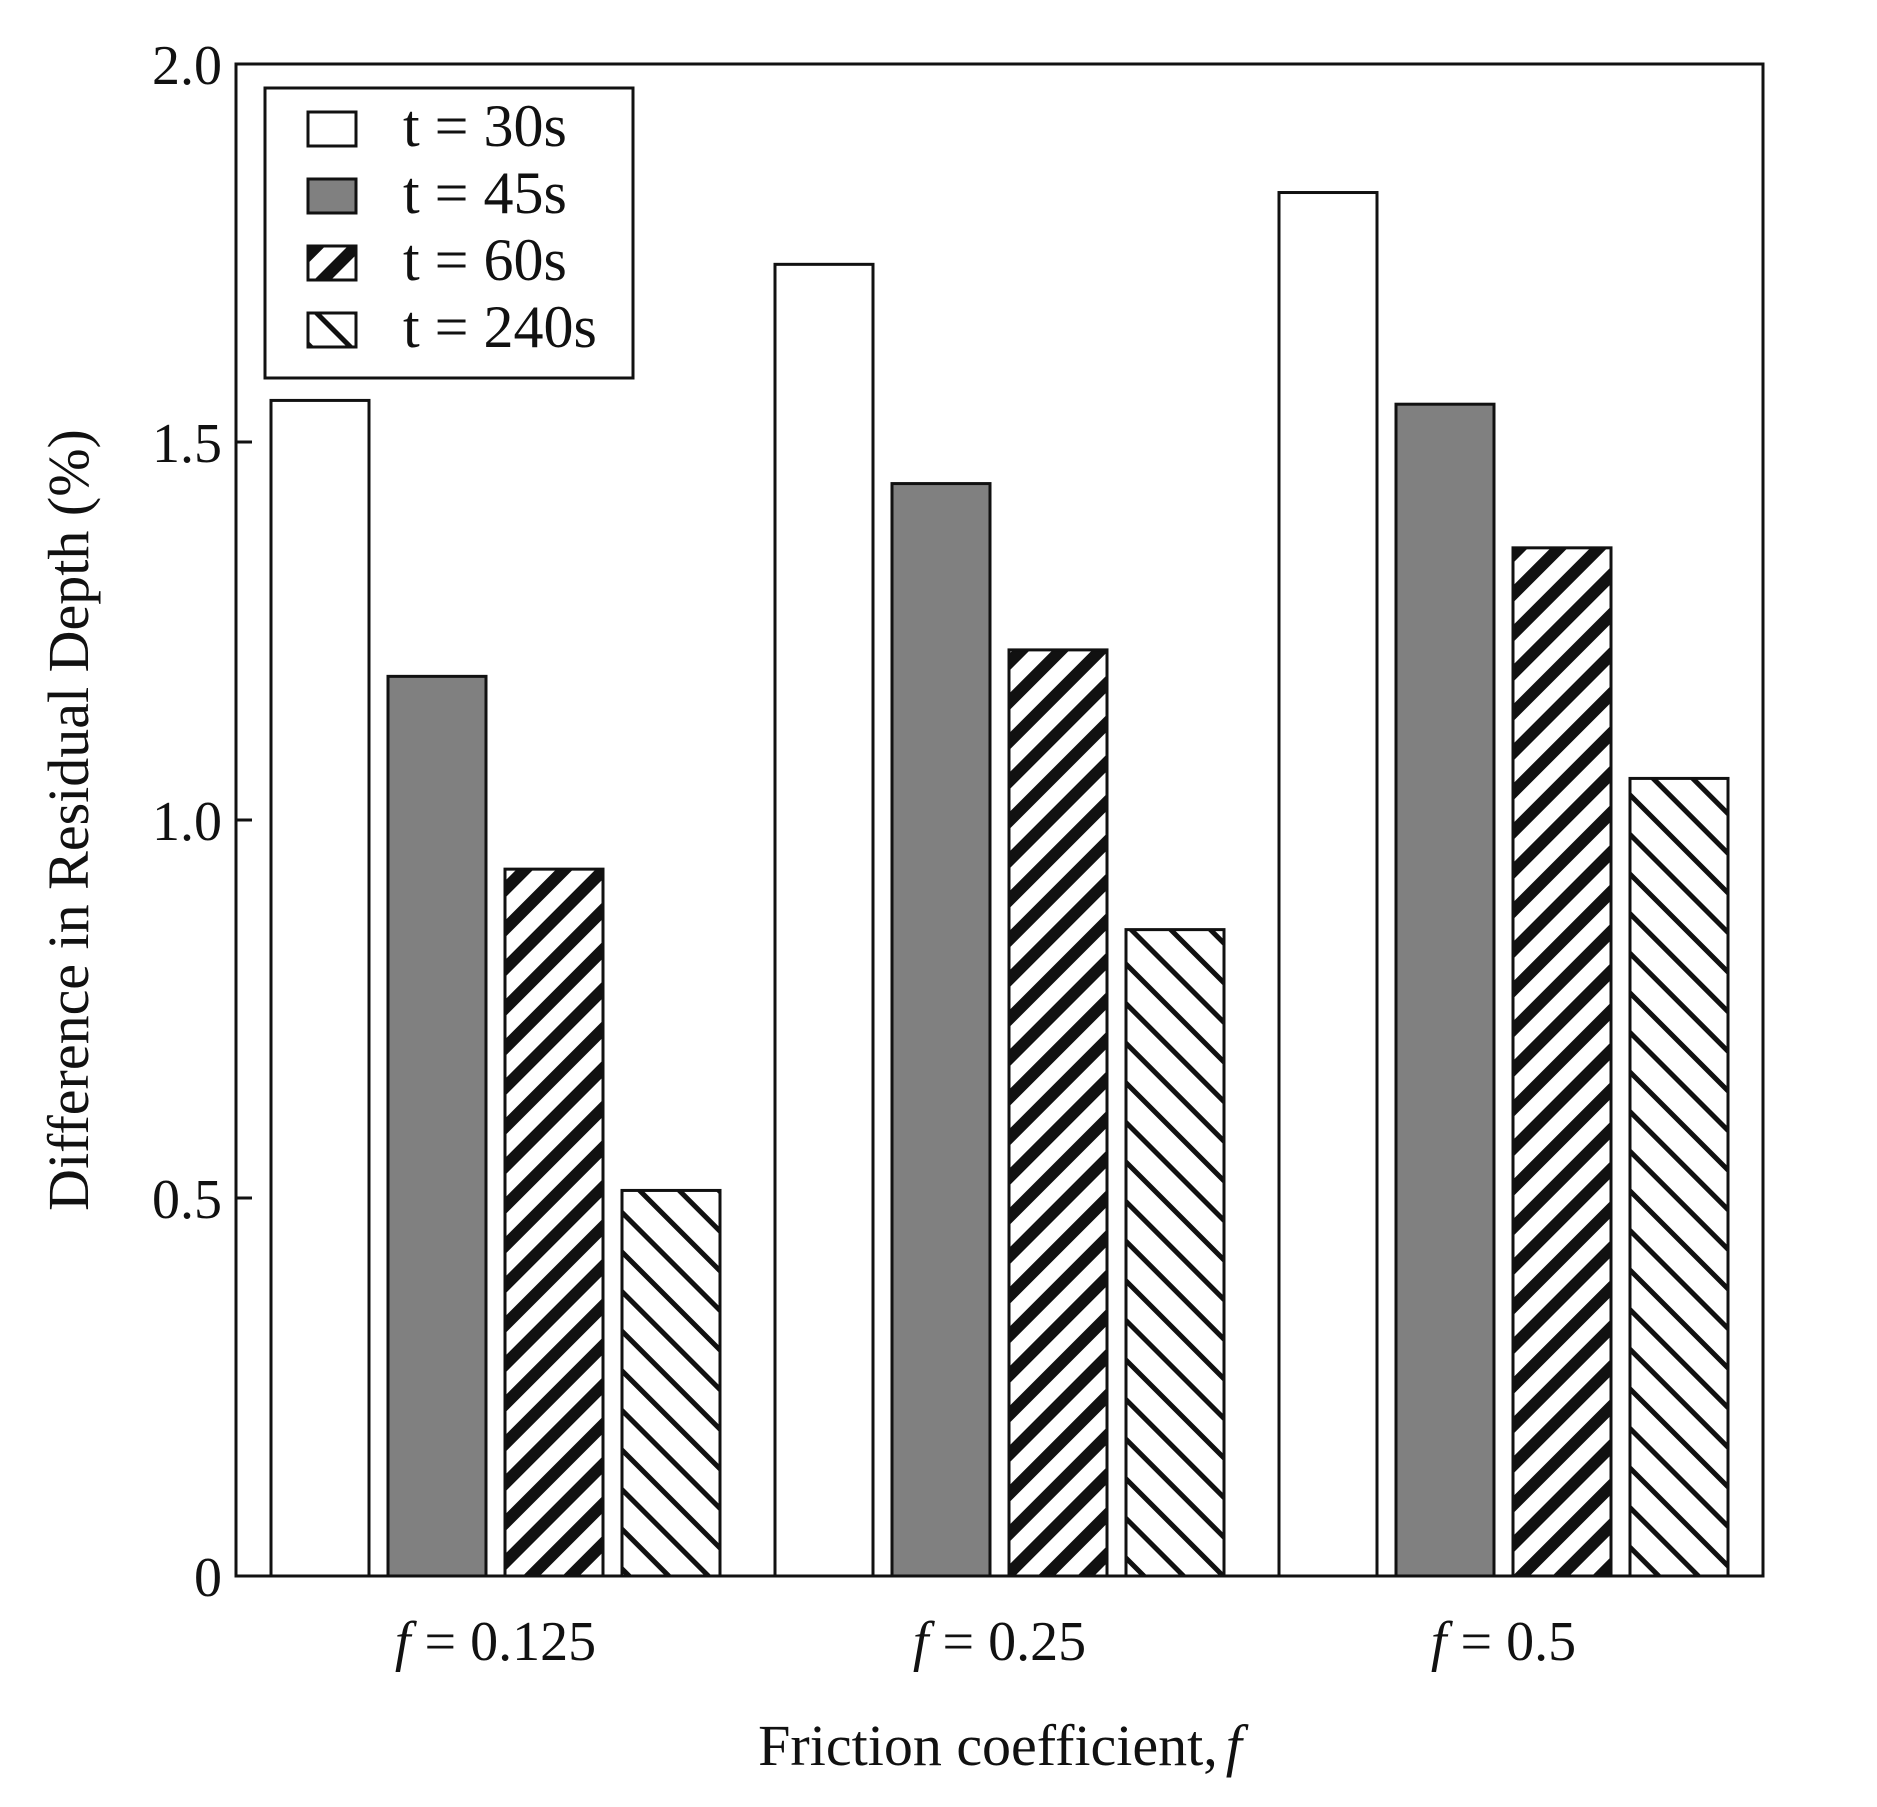 Image resolution: width=1877 pixels, height=1807 pixels. I want to click on x-category-value: = 0.25, so click(1007, 1642).